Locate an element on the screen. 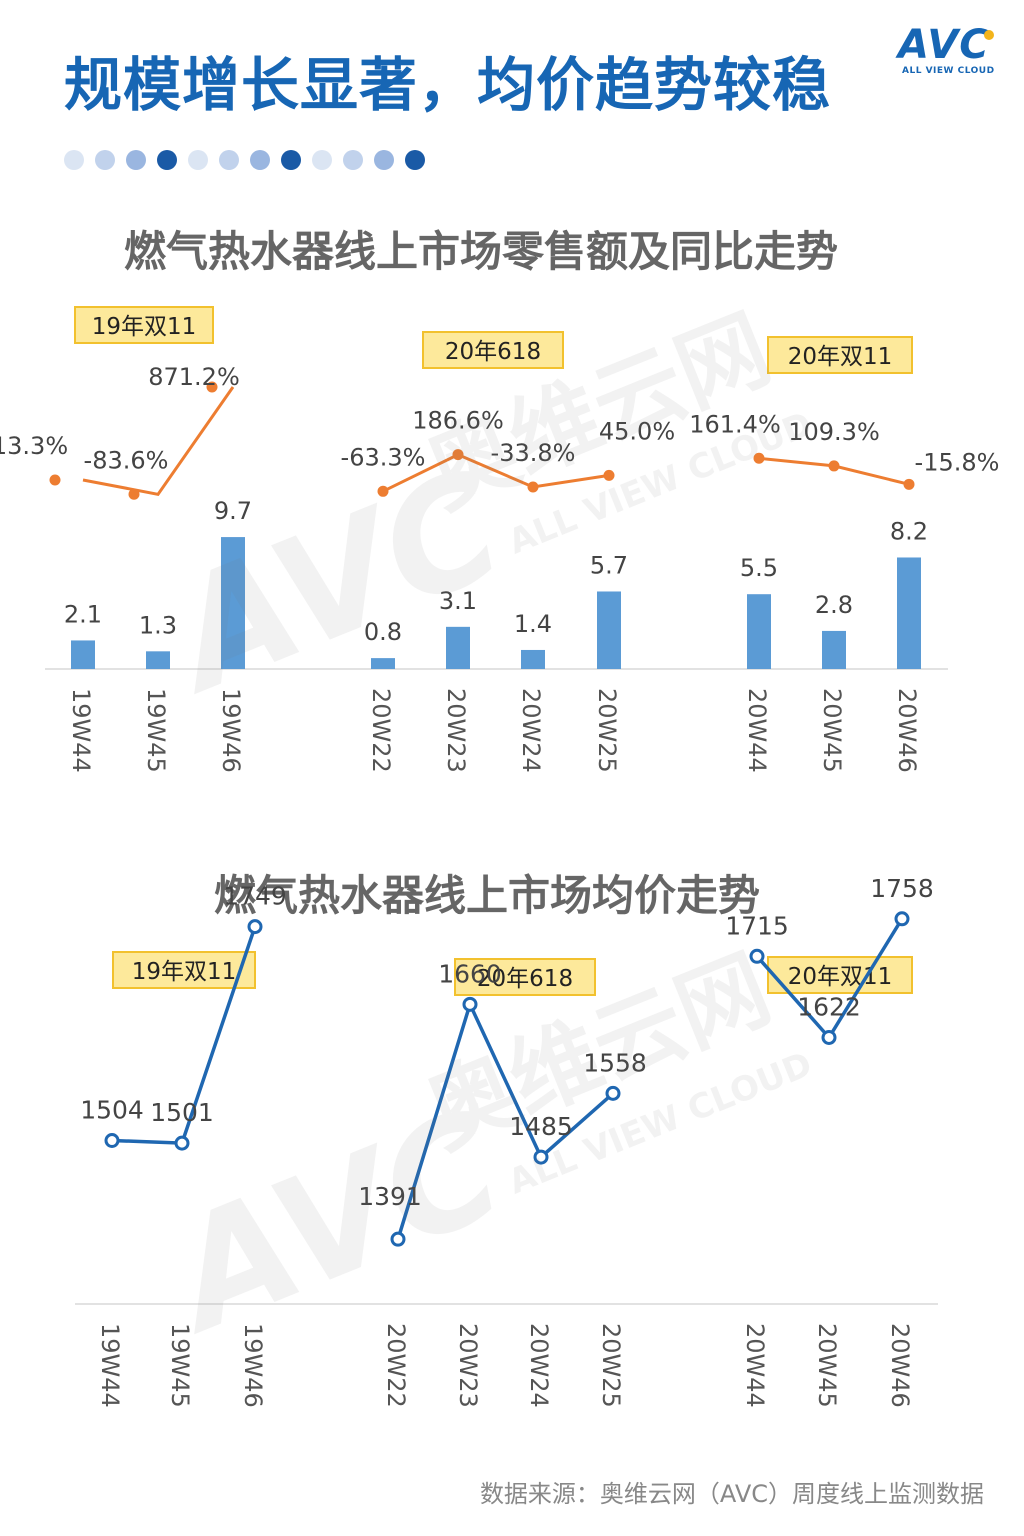  yoy-value-label: 186.6% is located at coordinates (458, 421).